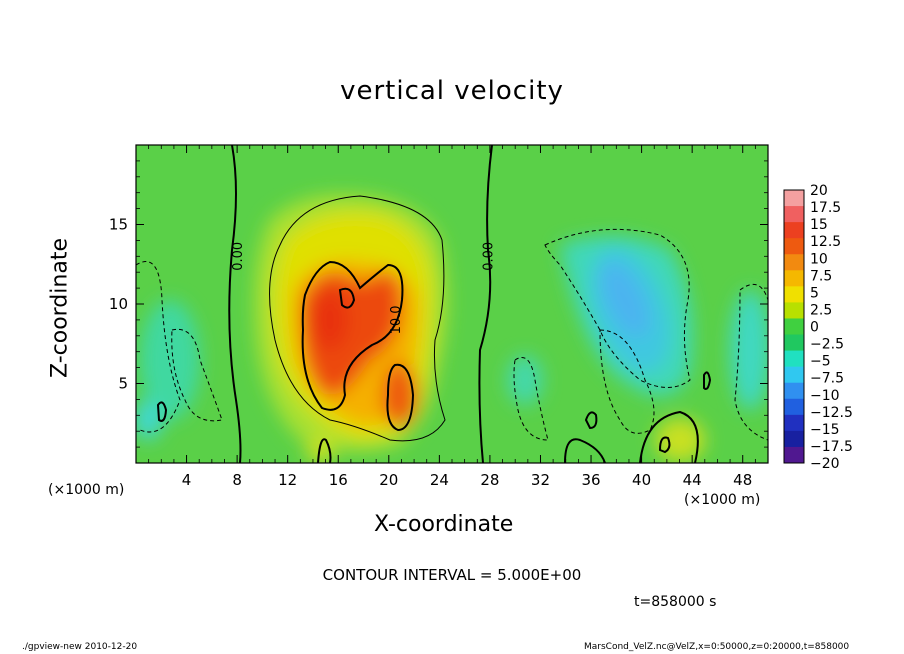 The height and width of the screenshot is (654, 904). I want to click on dashed-contour-left, so click(158, 347).